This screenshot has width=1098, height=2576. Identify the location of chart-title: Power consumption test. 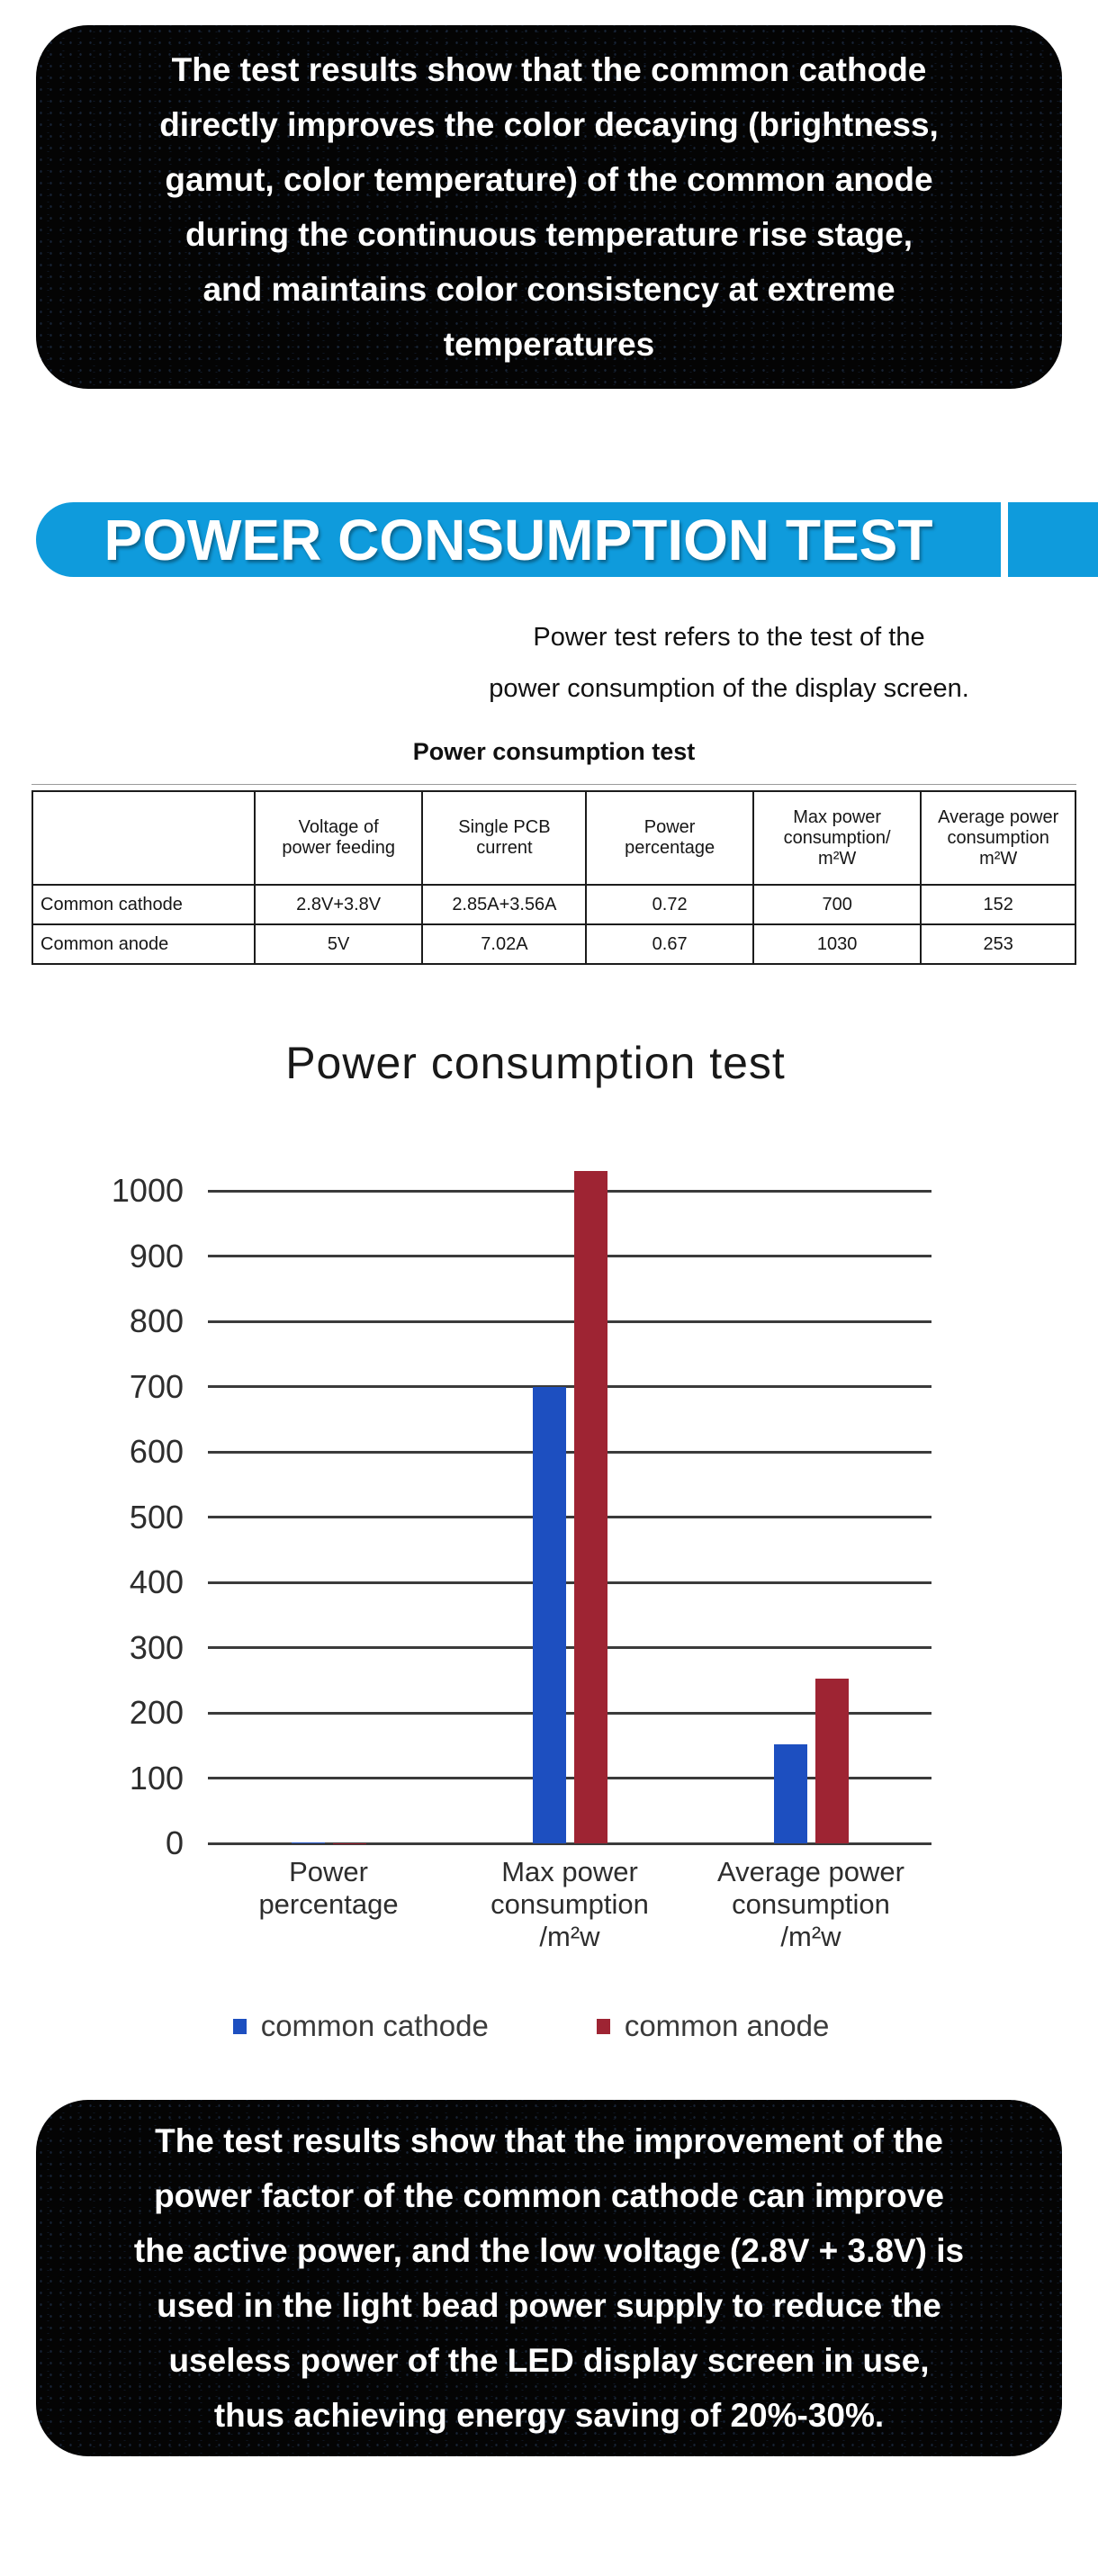
(535, 1063).